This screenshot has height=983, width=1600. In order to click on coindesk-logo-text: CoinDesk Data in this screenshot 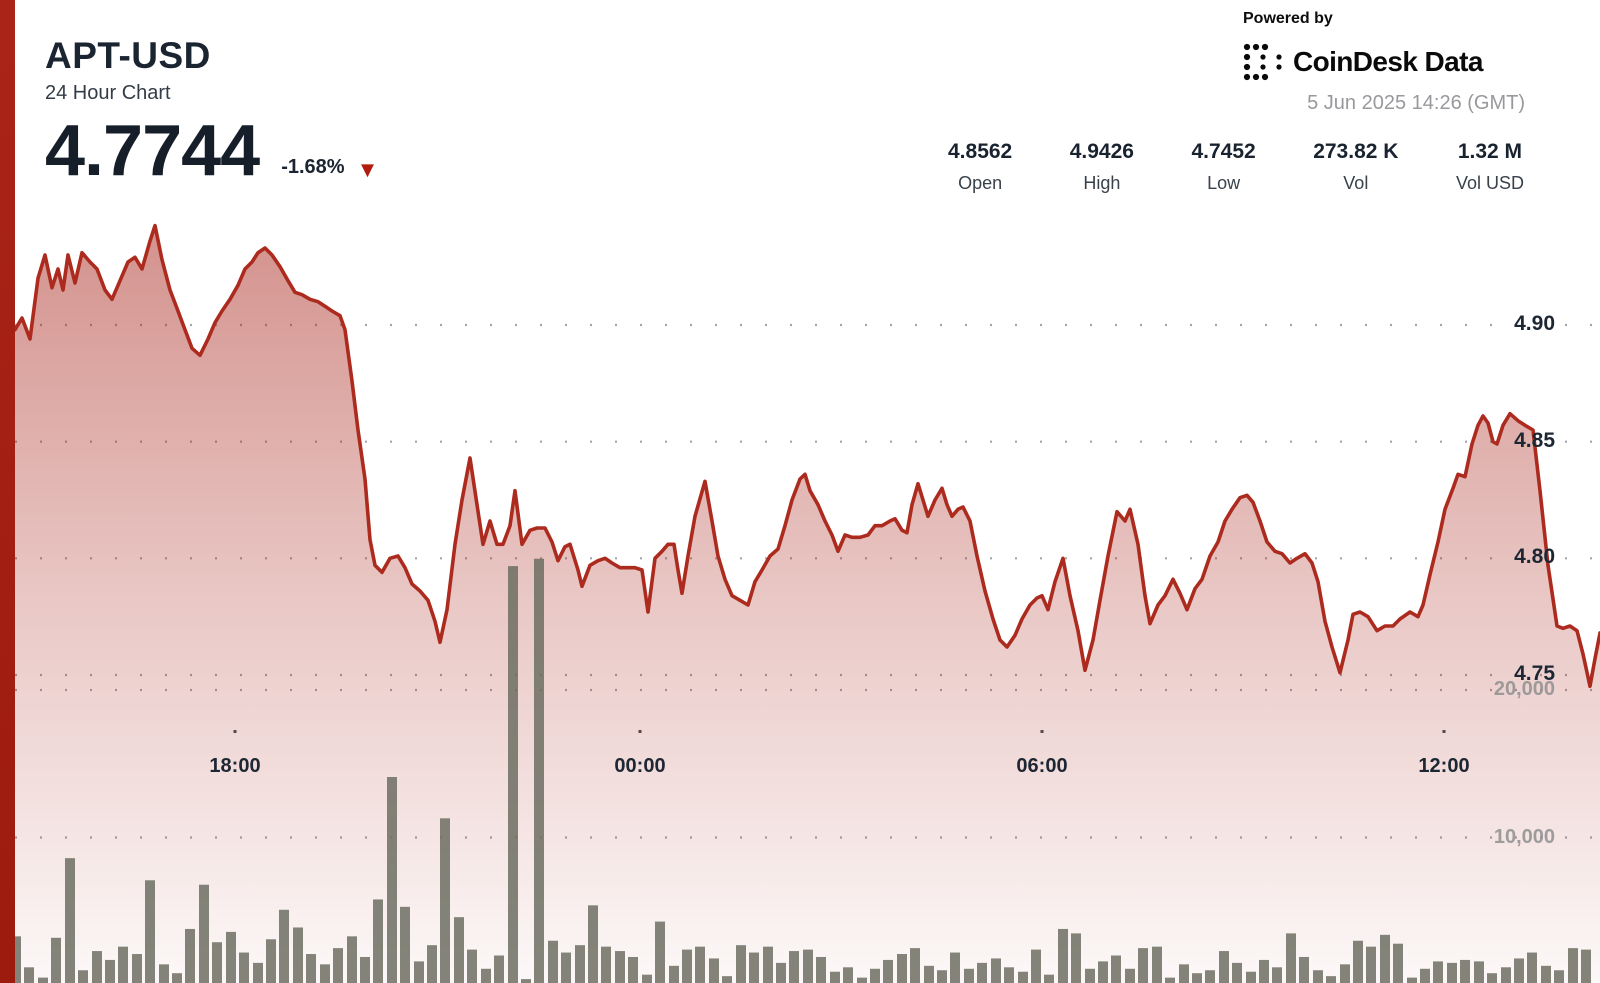, I will do `click(1388, 61)`.